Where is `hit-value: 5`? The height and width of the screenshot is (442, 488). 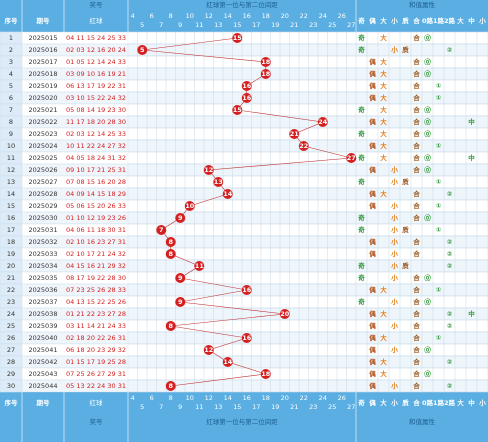
hit-value: 5 is located at coordinates (142, 50).